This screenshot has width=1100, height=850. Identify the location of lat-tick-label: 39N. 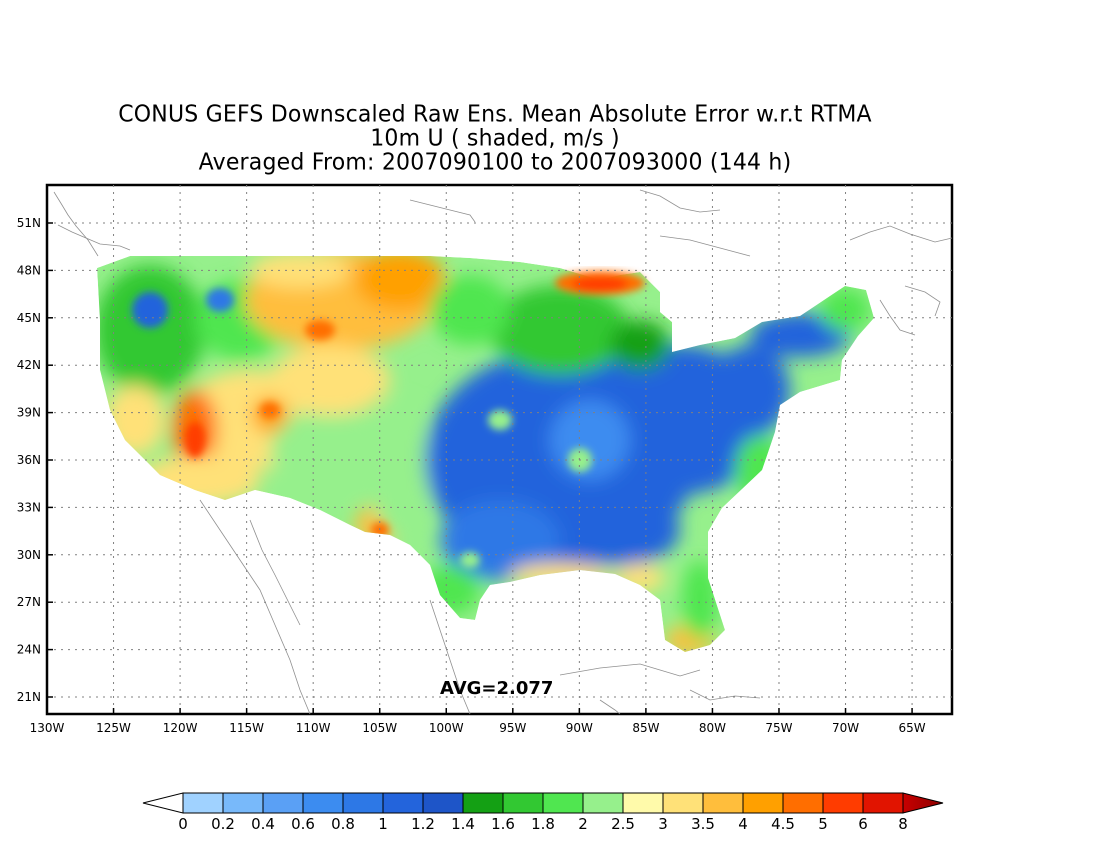
(29, 413).